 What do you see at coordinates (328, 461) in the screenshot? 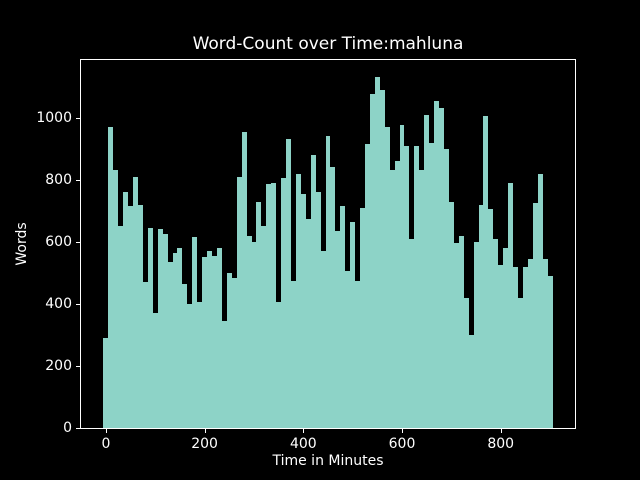
I see `x-axis-label: Time in Minutes` at bounding box center [328, 461].